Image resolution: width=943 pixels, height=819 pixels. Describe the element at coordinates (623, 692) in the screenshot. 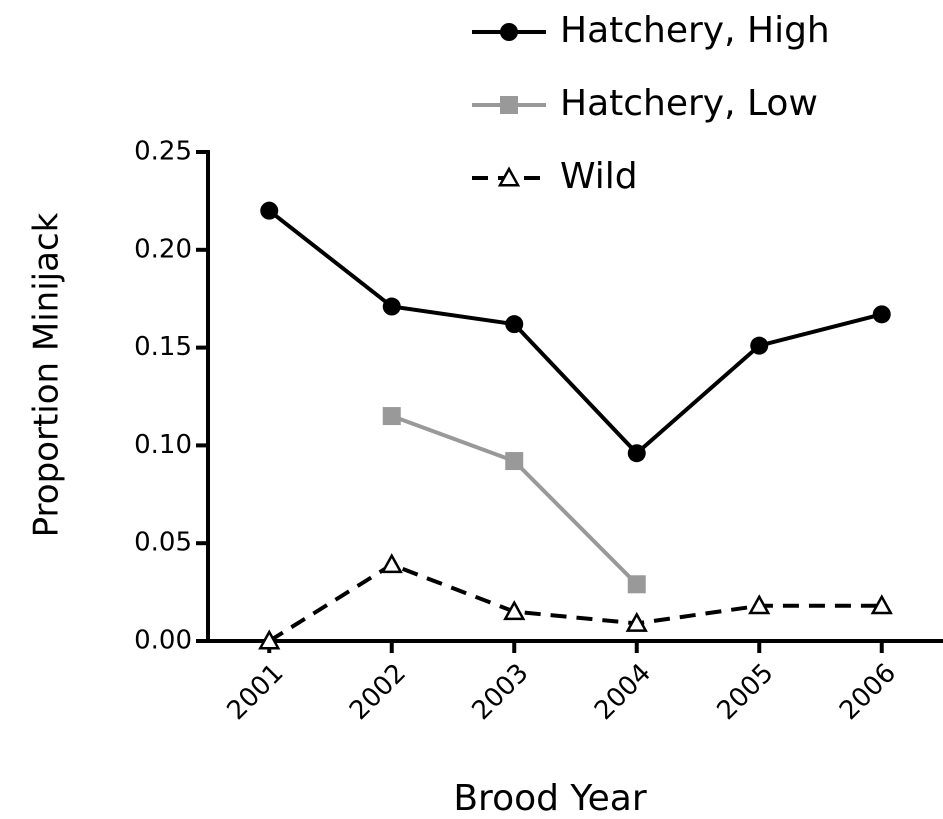

I see `x-tick-label: 2004` at that location.